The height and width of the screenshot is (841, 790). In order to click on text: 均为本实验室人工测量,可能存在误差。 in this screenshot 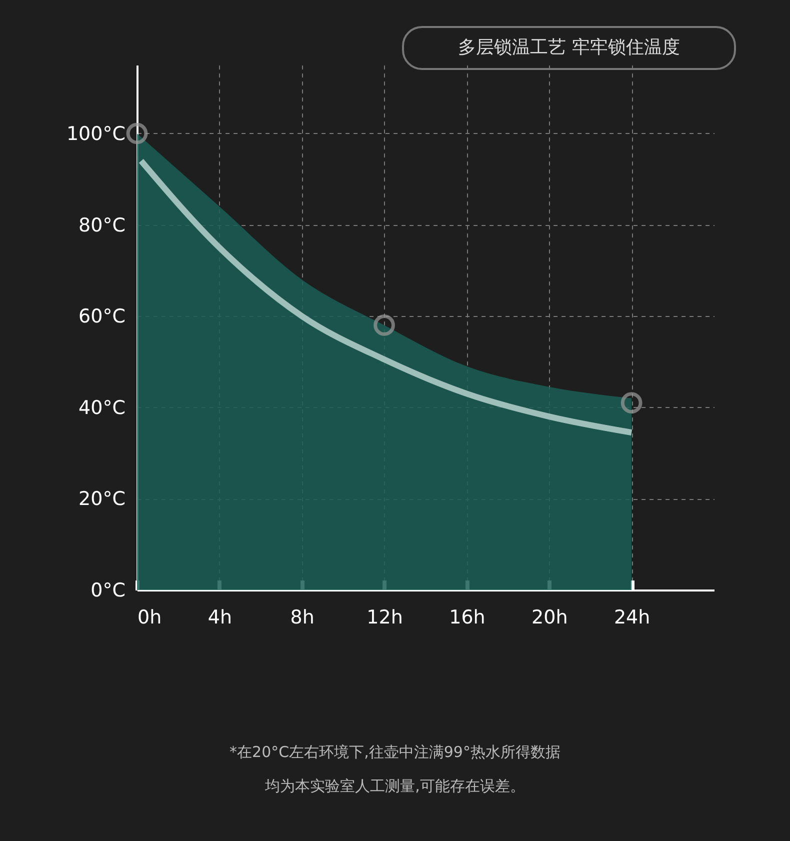, I will do `click(395, 786)`.